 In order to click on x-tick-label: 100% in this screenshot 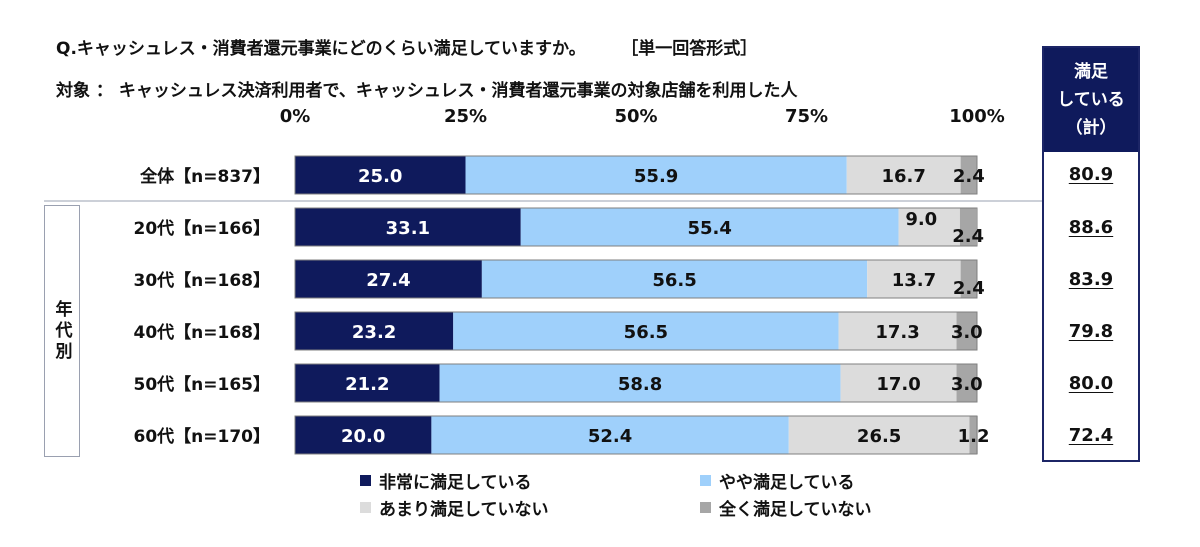, I will do `click(977, 116)`.